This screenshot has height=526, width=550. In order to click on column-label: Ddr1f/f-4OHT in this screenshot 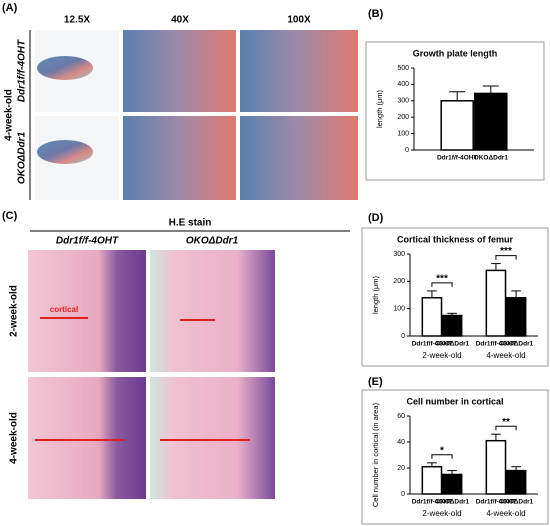, I will do `click(87, 241)`.